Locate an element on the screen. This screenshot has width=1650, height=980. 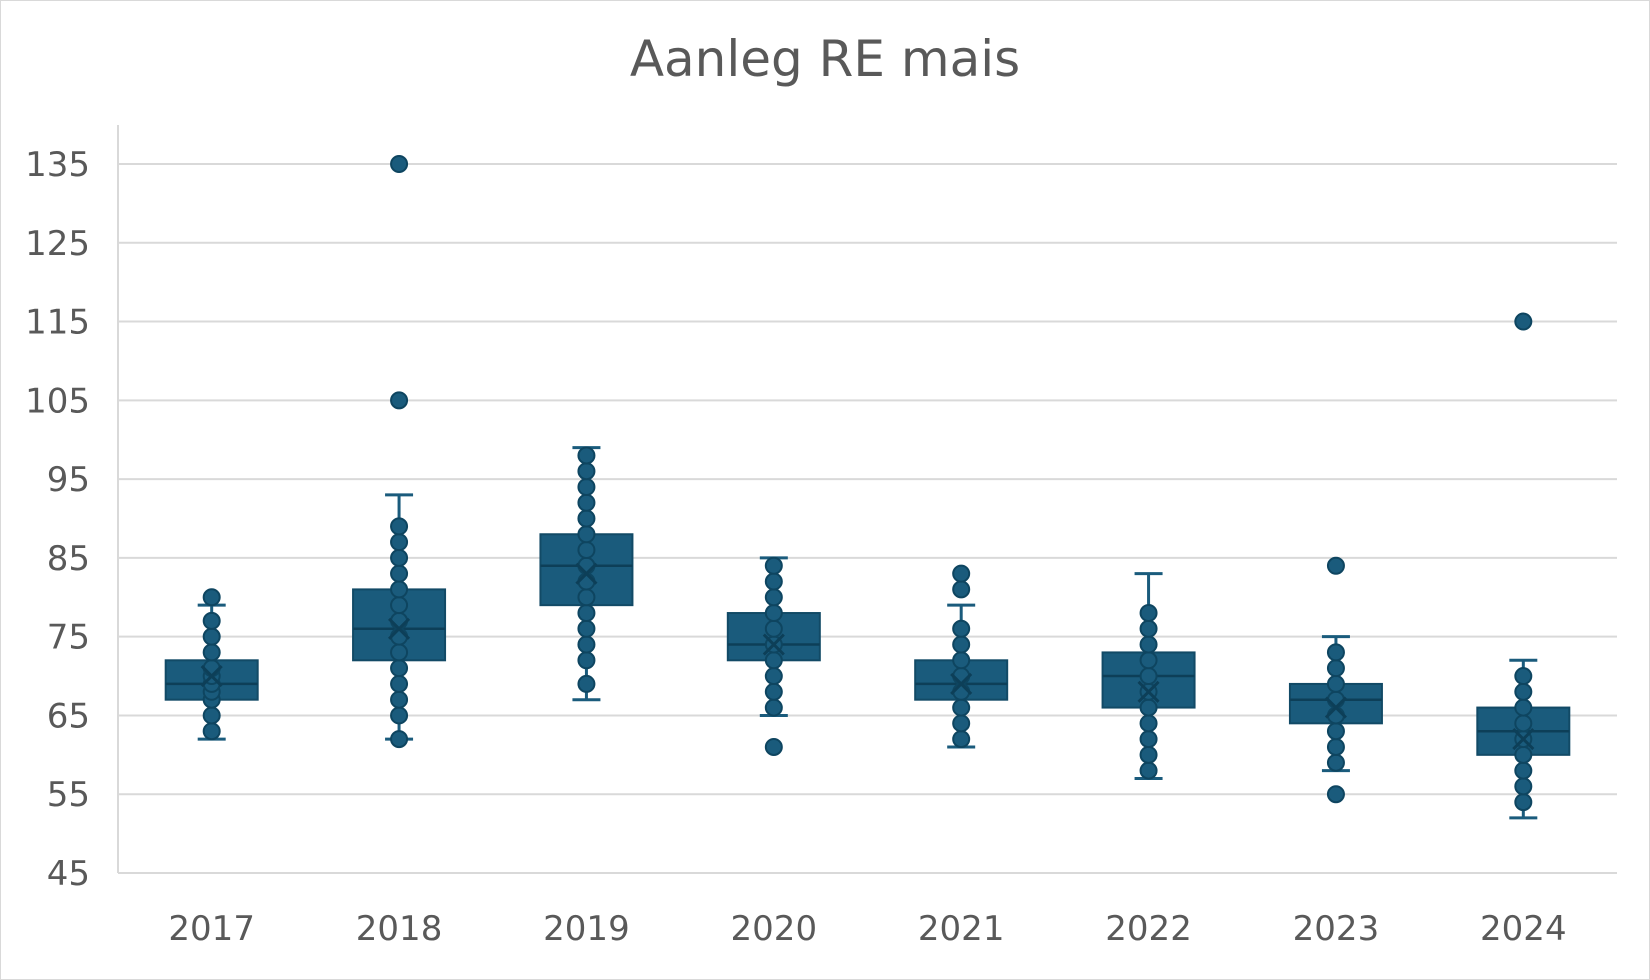
chart-title: Aanleg RE mais is located at coordinates (825, 59).